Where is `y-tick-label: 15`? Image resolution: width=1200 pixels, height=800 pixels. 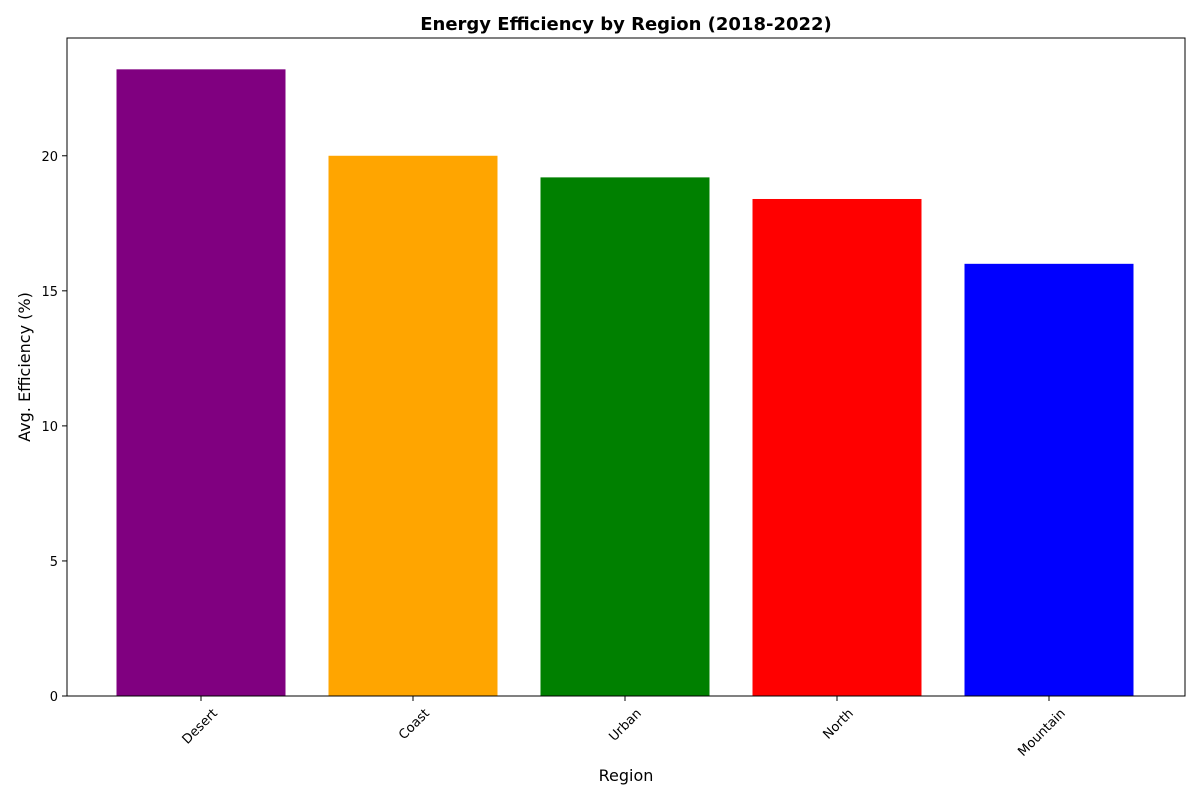
y-tick-label: 15 is located at coordinates (49, 292).